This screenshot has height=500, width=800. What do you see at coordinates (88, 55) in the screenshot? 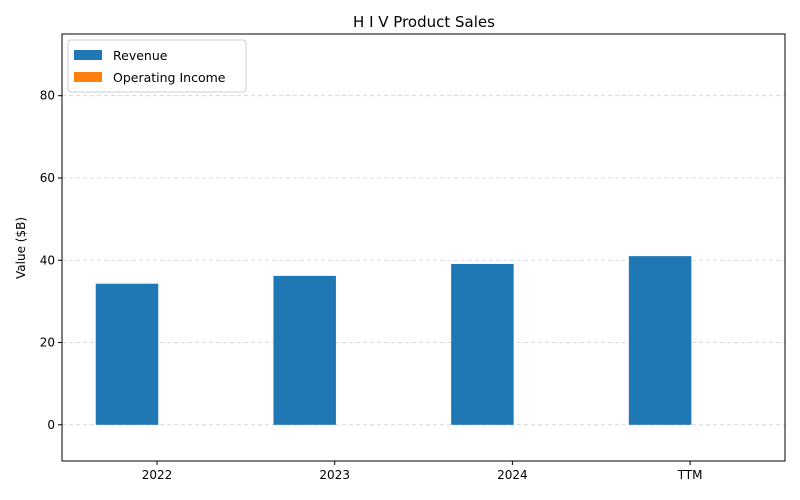
I see `legend-swatch-revenue` at bounding box center [88, 55].